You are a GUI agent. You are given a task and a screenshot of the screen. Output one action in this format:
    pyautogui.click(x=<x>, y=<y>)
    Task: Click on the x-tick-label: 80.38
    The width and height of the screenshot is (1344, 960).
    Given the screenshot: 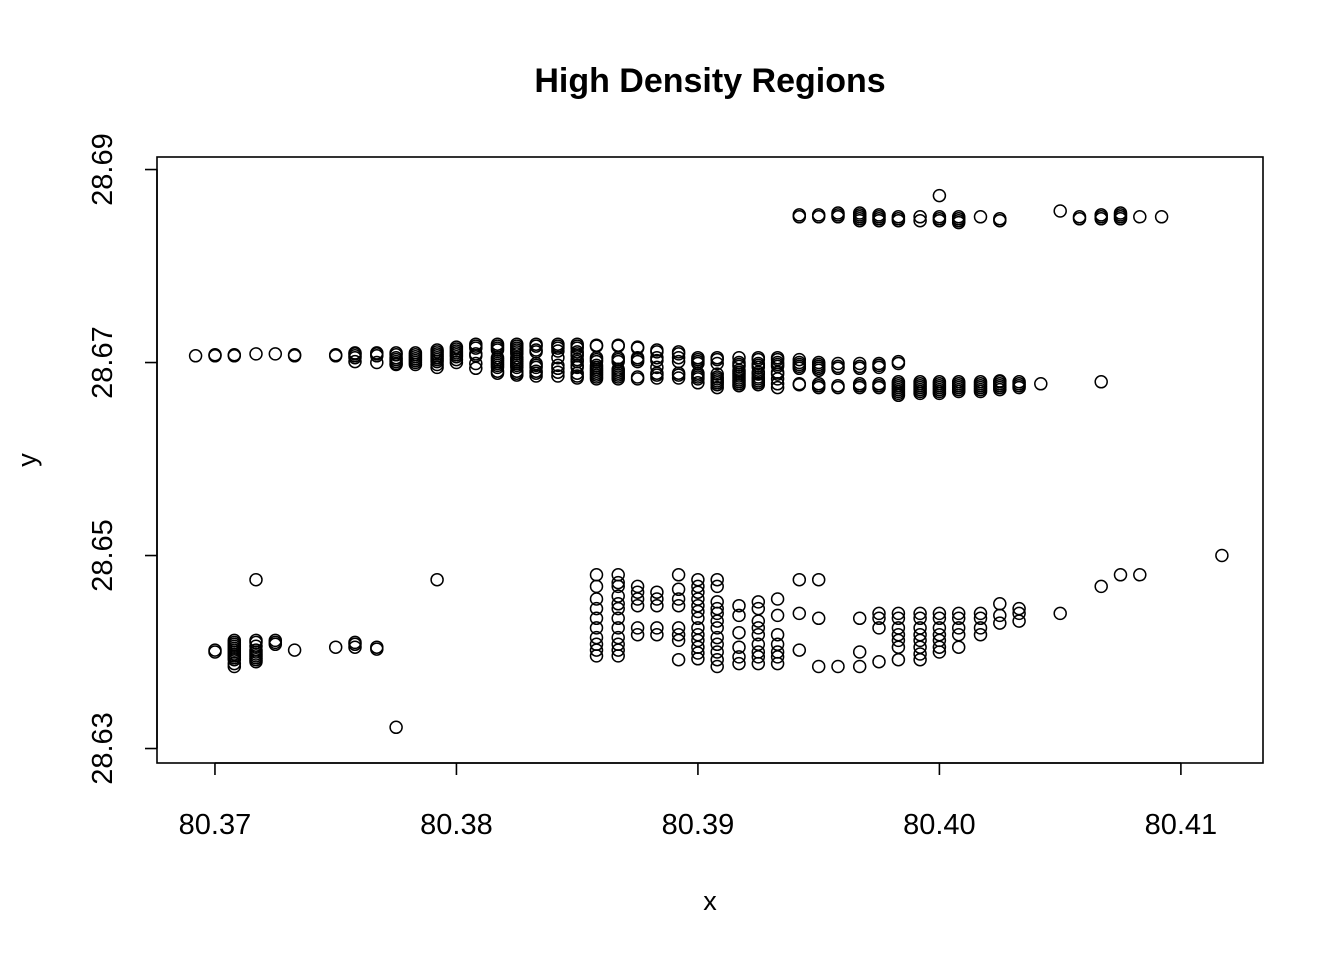 What is the action you would take?
    pyautogui.click(x=456, y=825)
    